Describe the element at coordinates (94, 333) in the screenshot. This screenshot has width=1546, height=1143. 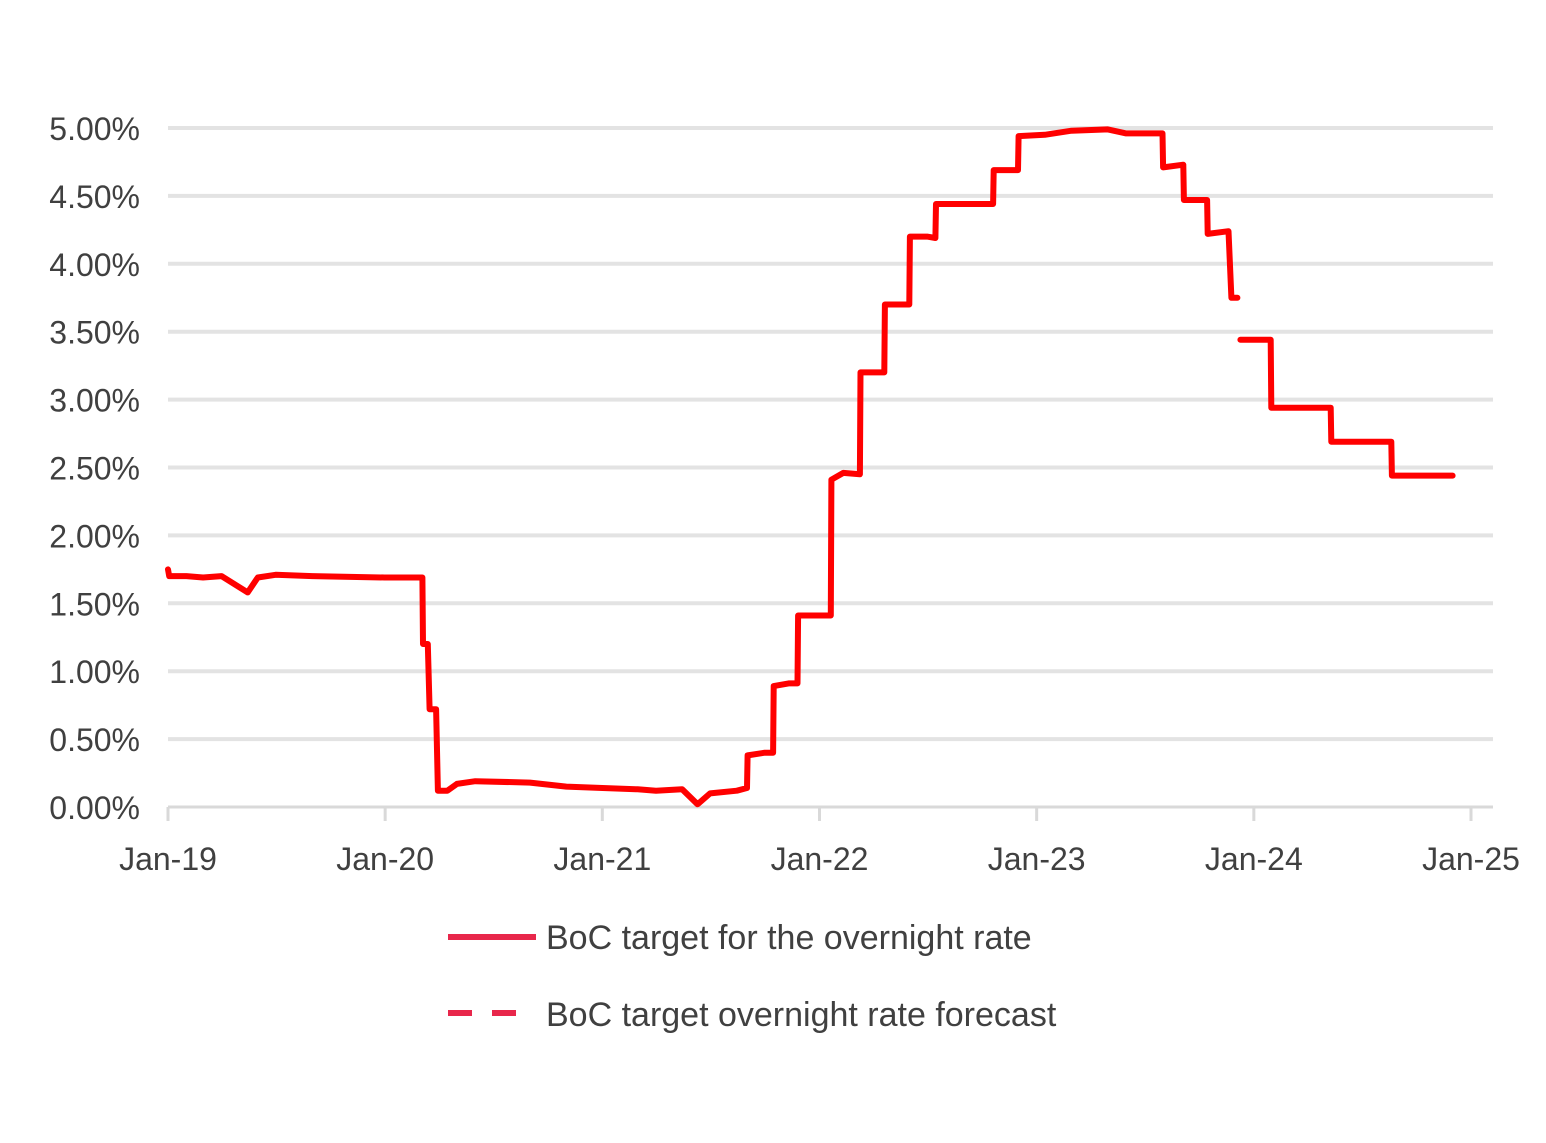
I see `y-tick-label: 3.50%` at that location.